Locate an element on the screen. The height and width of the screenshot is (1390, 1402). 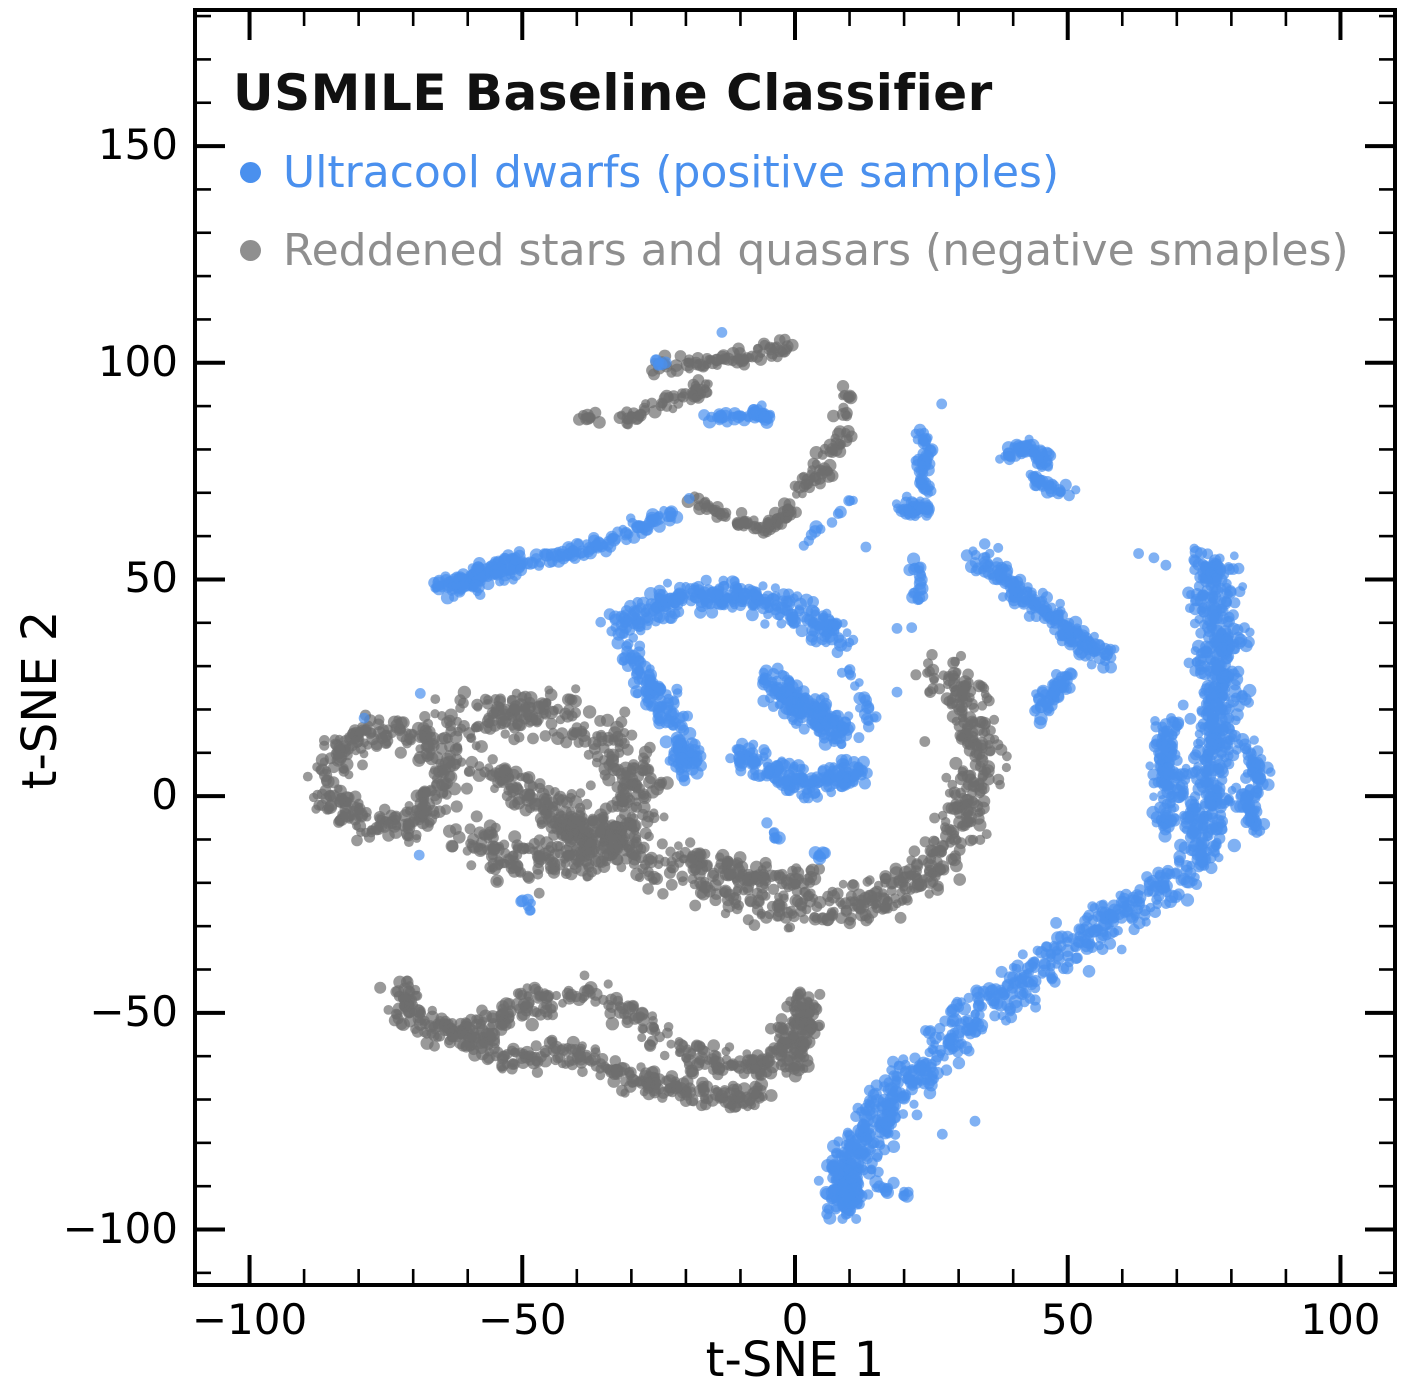
x-tick-label: 100 is located at coordinates (1340, 1319).